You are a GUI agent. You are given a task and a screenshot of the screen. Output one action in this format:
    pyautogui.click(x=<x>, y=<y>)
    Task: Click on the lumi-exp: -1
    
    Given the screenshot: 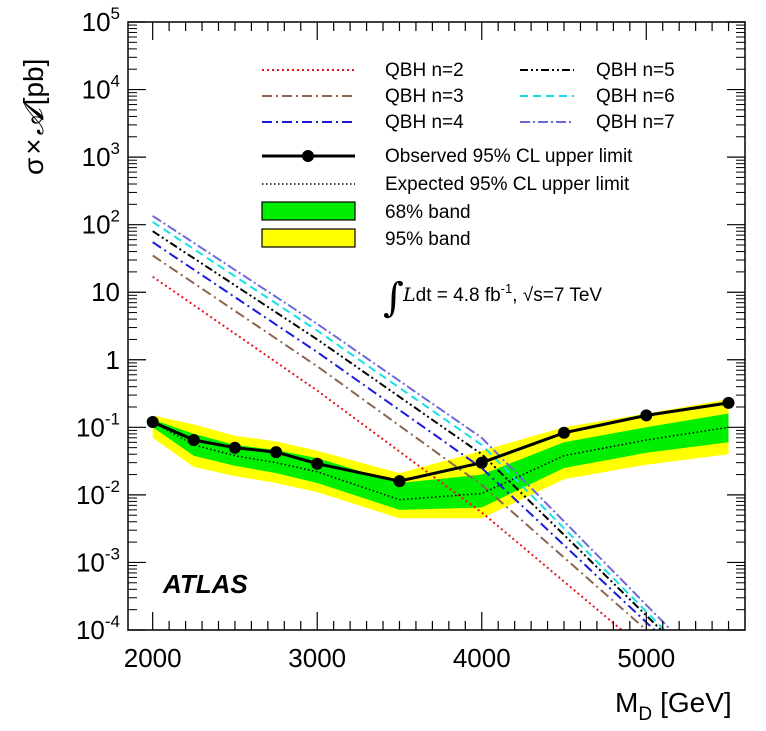 What is the action you would take?
    pyautogui.click(x=507, y=288)
    